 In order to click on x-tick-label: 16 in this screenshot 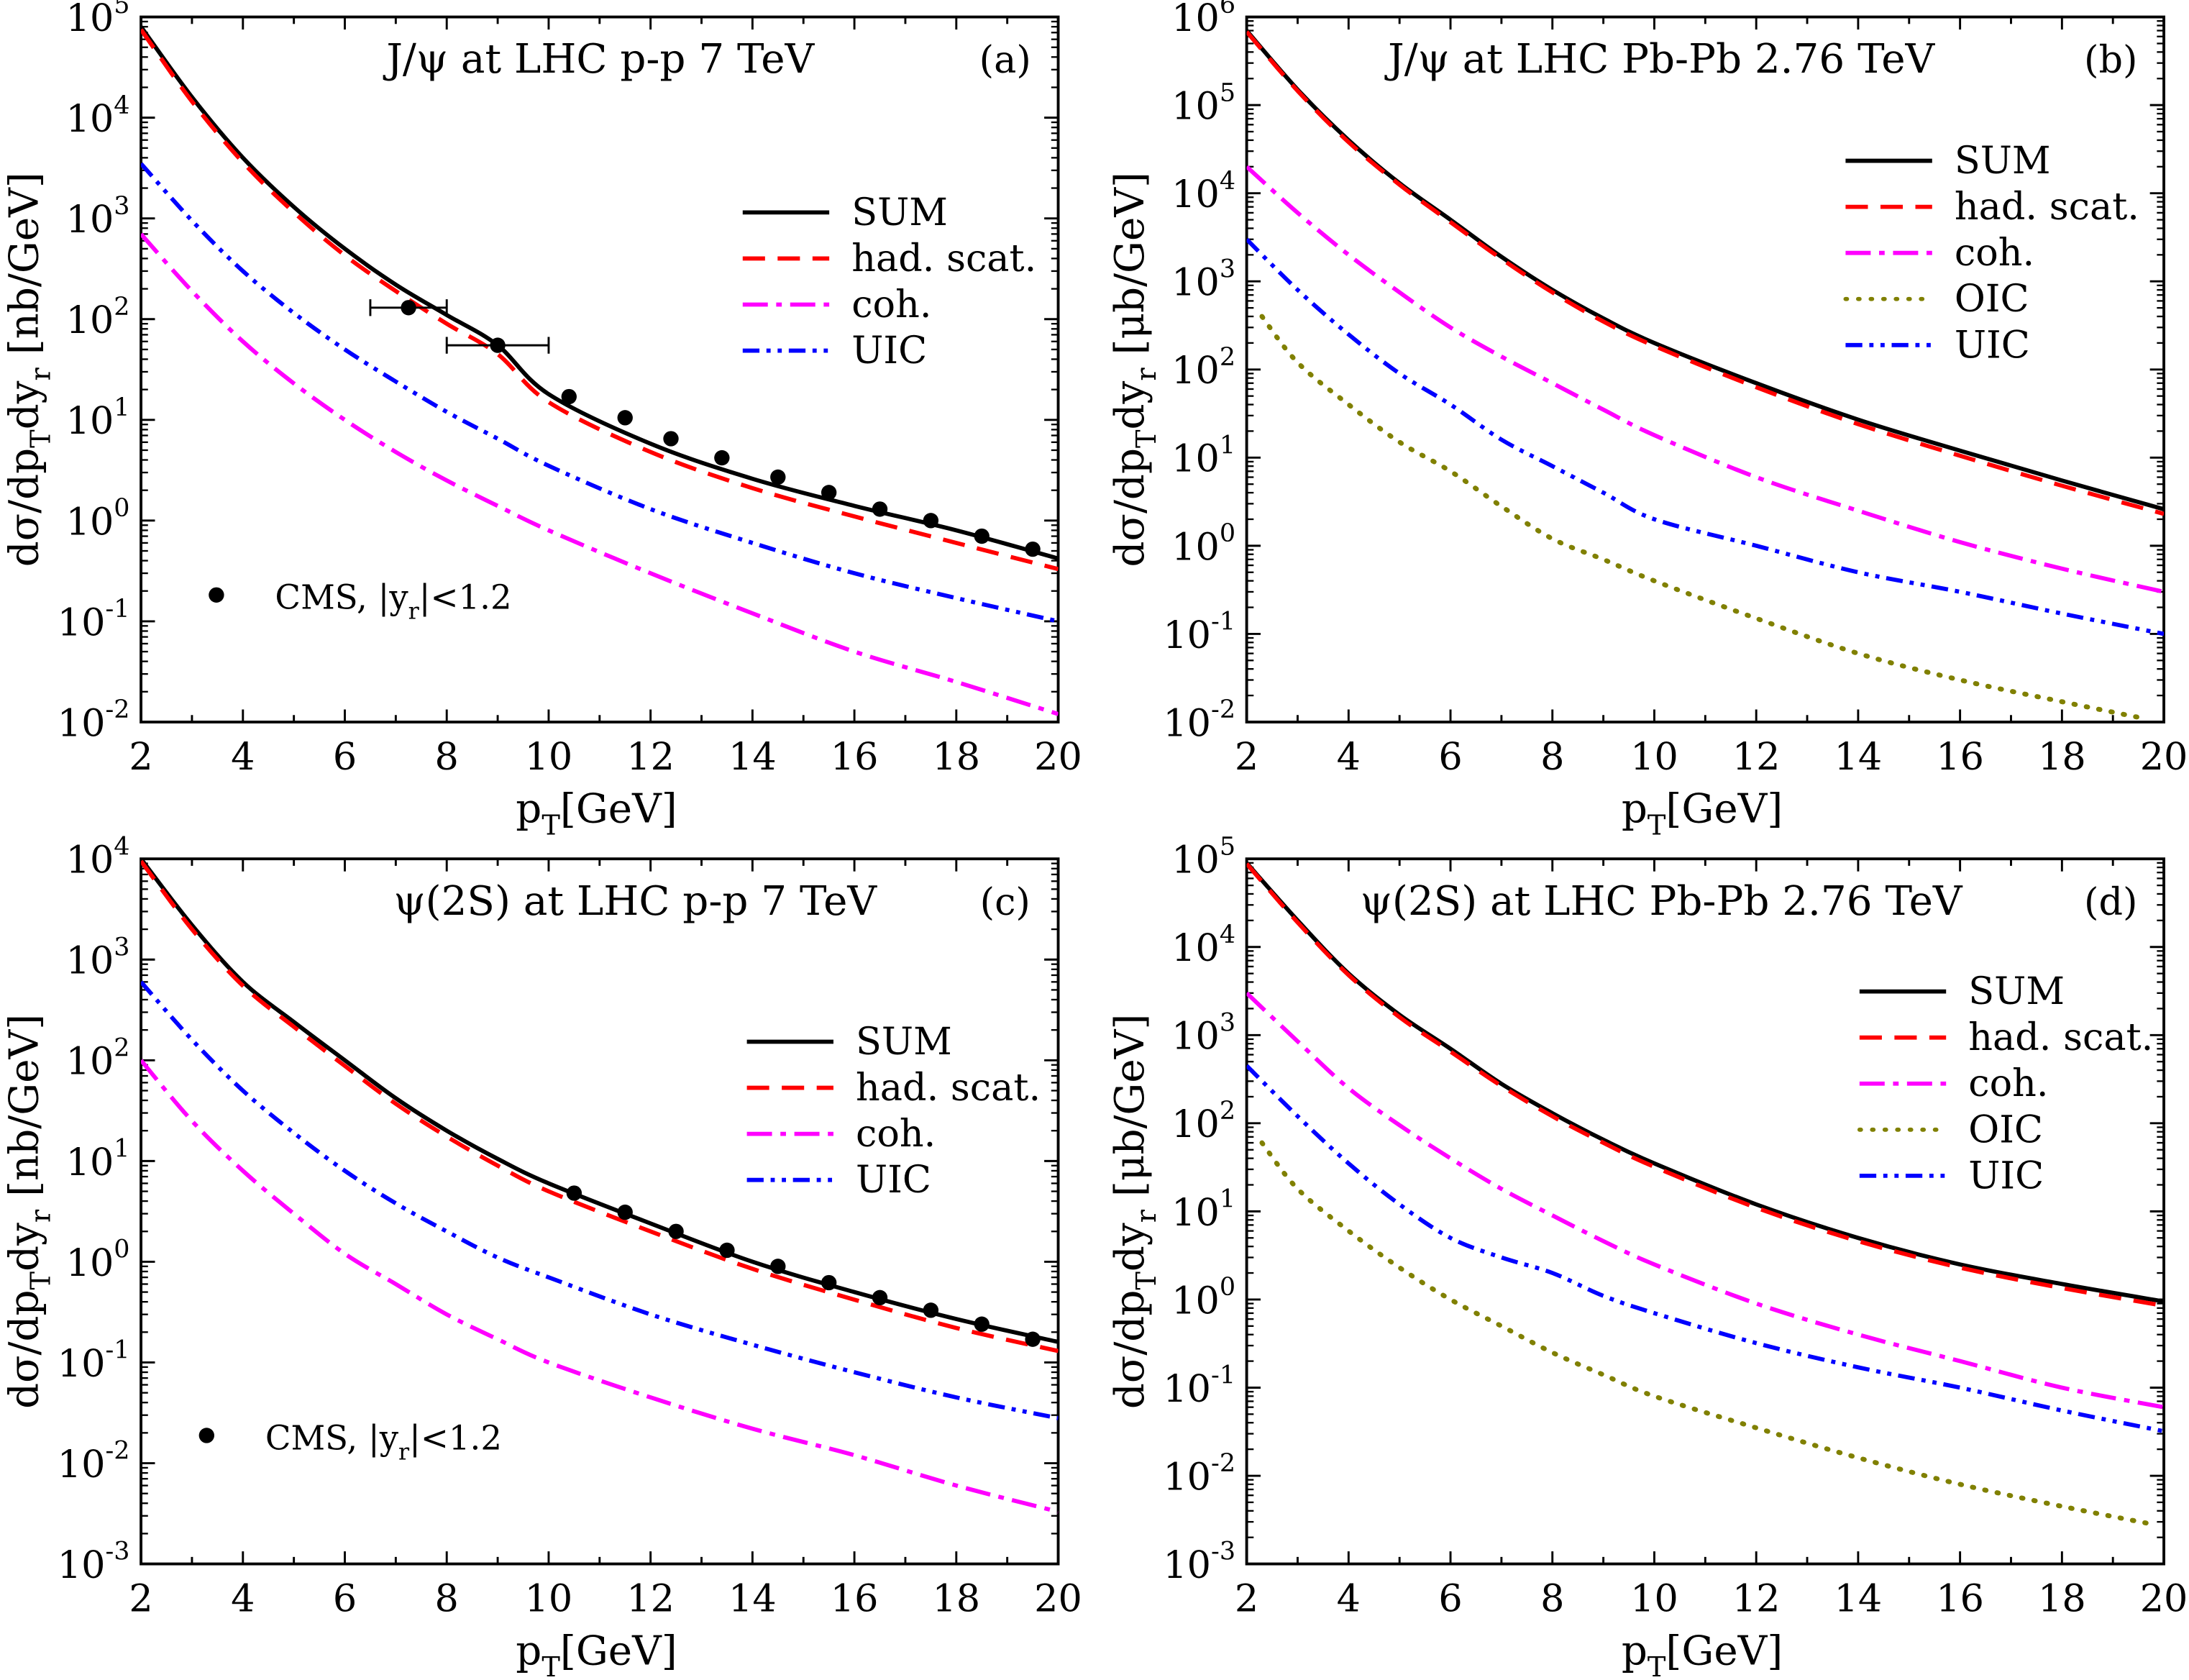, I will do `click(1960, 757)`.